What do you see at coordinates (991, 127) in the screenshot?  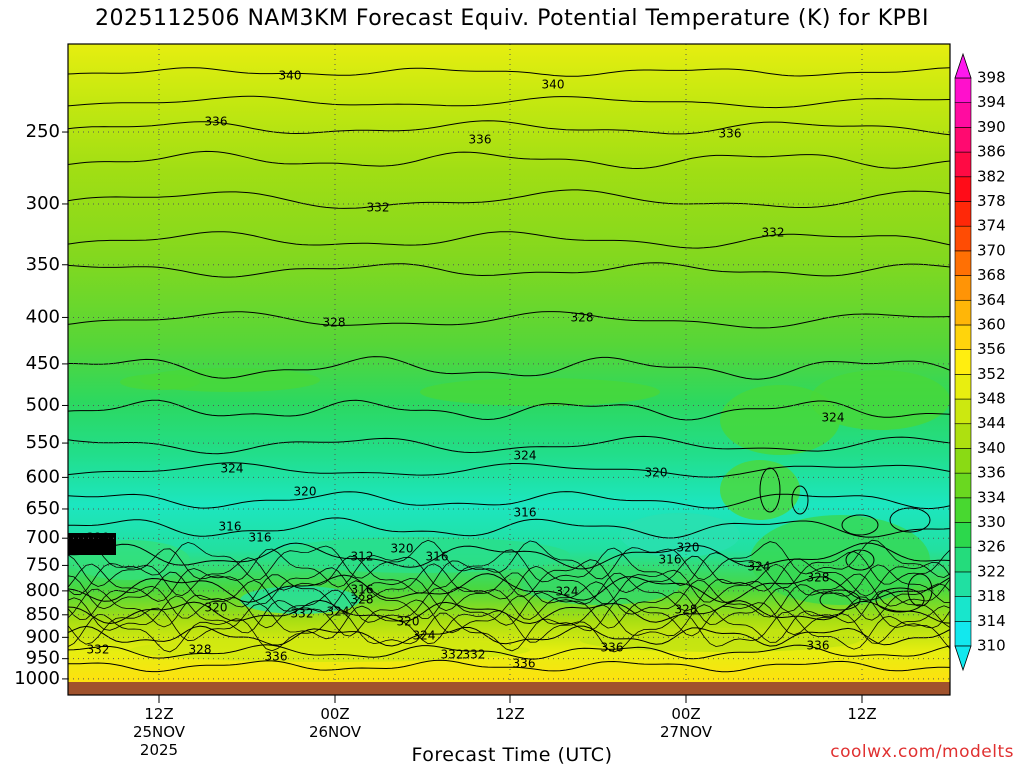 I see `colorbar-label: 390` at bounding box center [991, 127].